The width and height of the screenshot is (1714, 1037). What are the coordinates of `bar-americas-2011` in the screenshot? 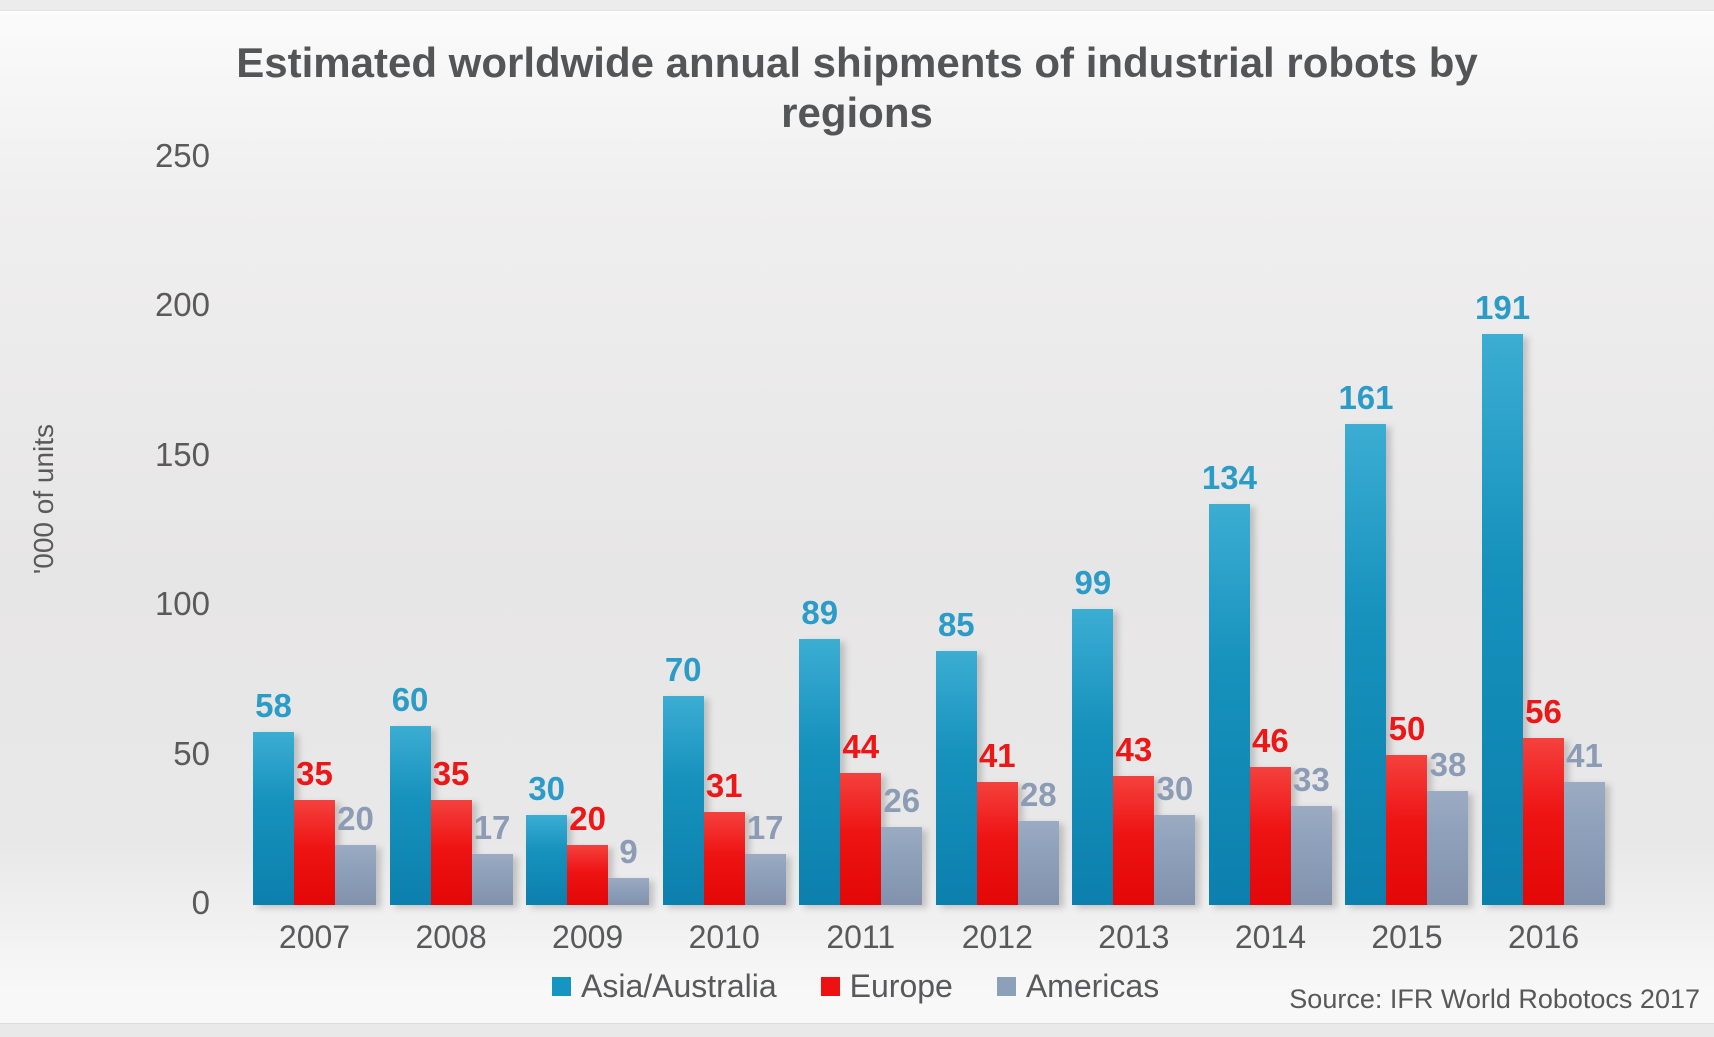 It's located at (902, 866).